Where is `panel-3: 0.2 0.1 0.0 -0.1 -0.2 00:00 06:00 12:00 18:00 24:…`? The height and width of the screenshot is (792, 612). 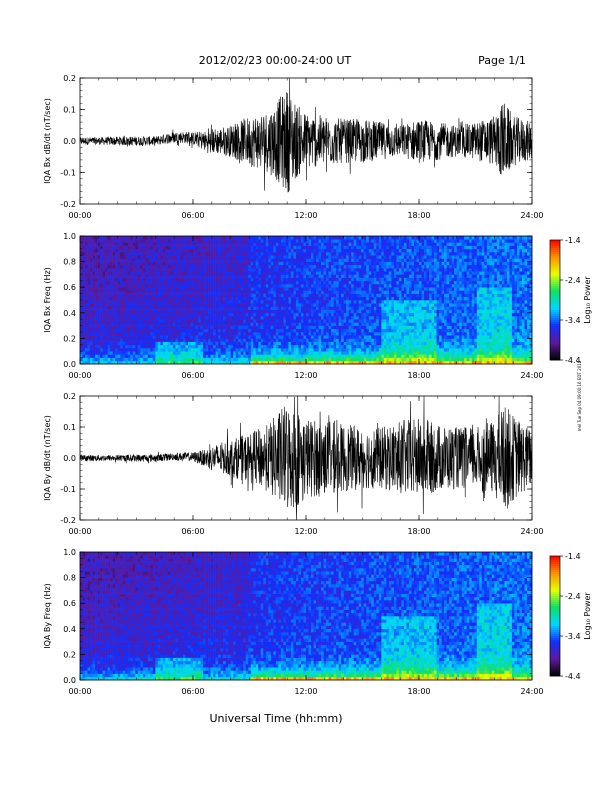
panel-3: 0.2 0.1 0.0 -0.1 -0.2 00:00 06:00 12:00 18:00 24:… is located at coordinates (293, 464).